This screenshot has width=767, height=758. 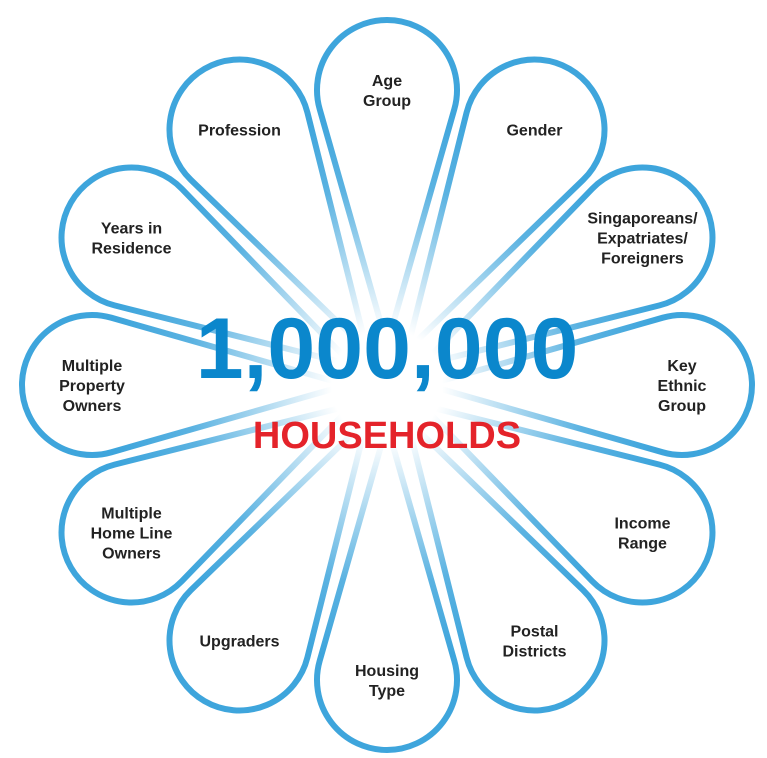 I want to click on petal-label-line: Foreigners, so click(x=642, y=259).